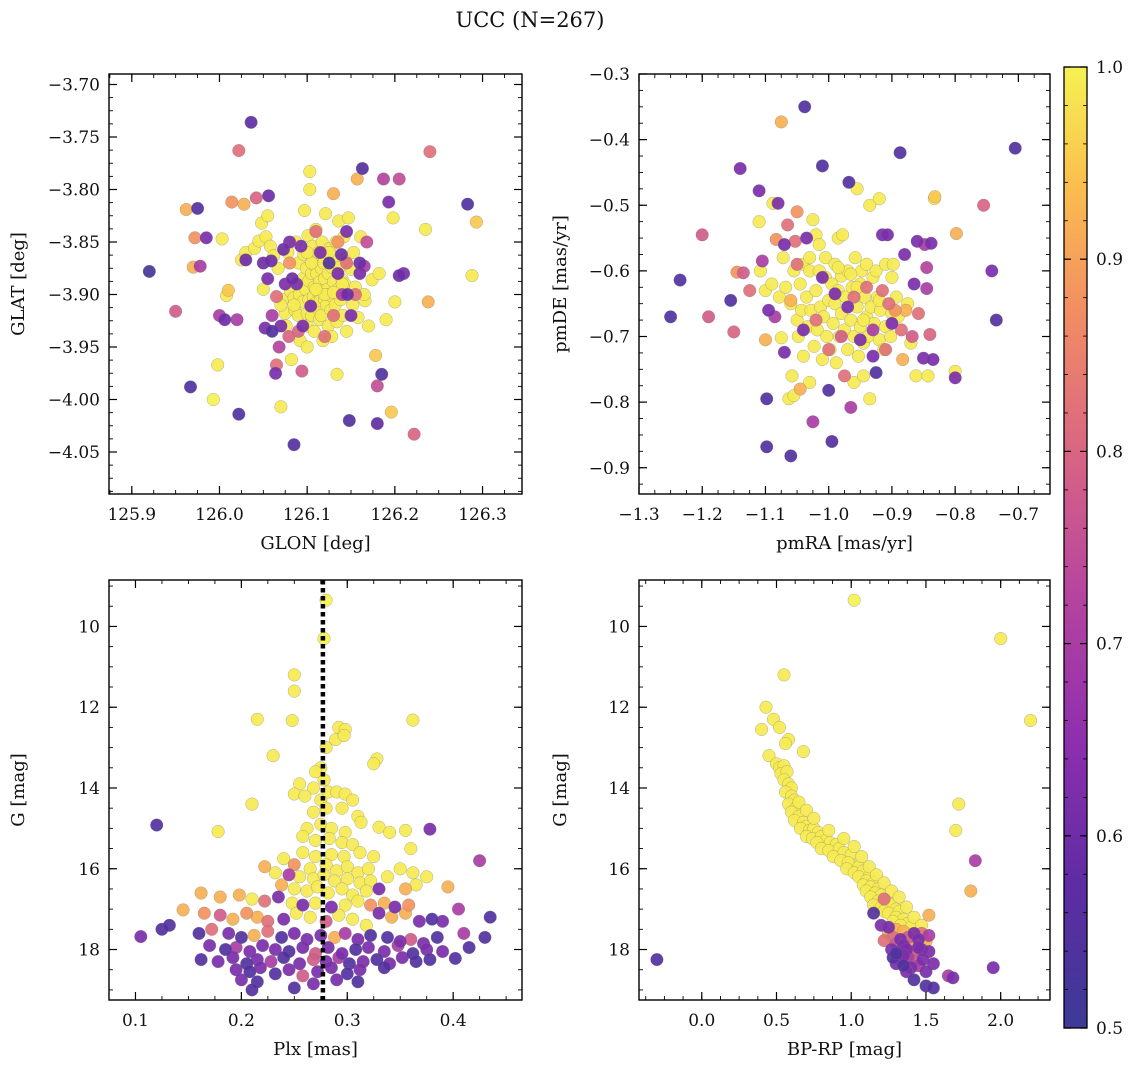  I want to click on y-tick-label: −4.00, so click(74, 401).